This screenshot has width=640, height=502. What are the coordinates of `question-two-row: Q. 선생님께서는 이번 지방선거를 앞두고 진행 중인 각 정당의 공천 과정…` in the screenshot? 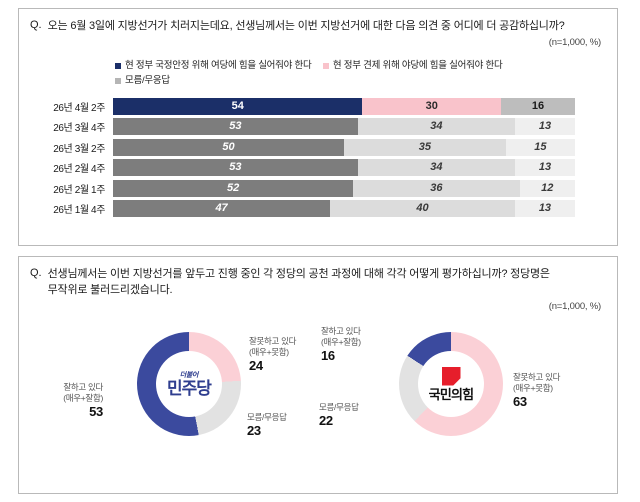 It's located at (318, 277).